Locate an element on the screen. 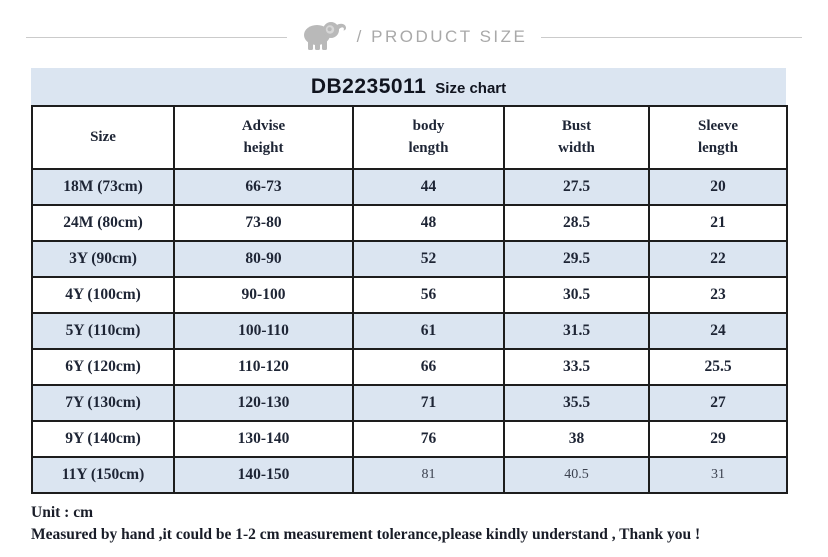  column-header-bust-width: Bust width is located at coordinates (576, 137).